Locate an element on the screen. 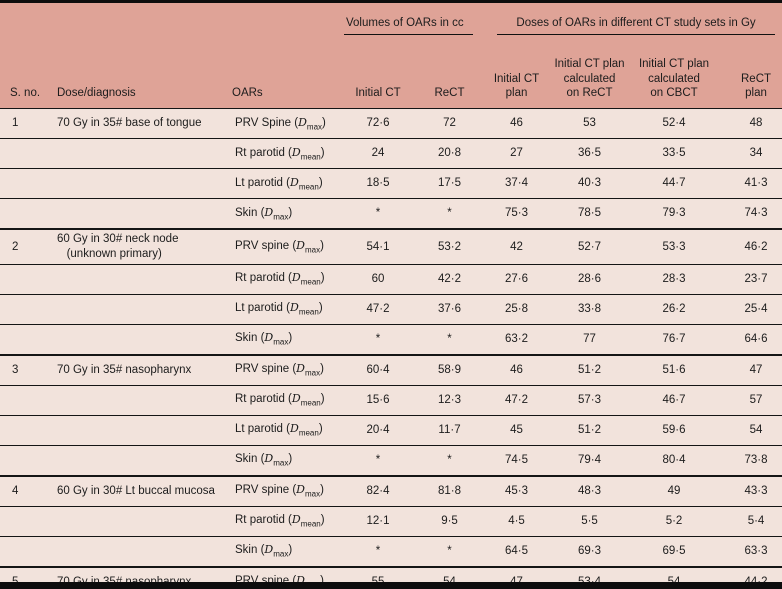 This screenshot has width=782, height=589. cell-value: 28·3 is located at coordinates (674, 279).